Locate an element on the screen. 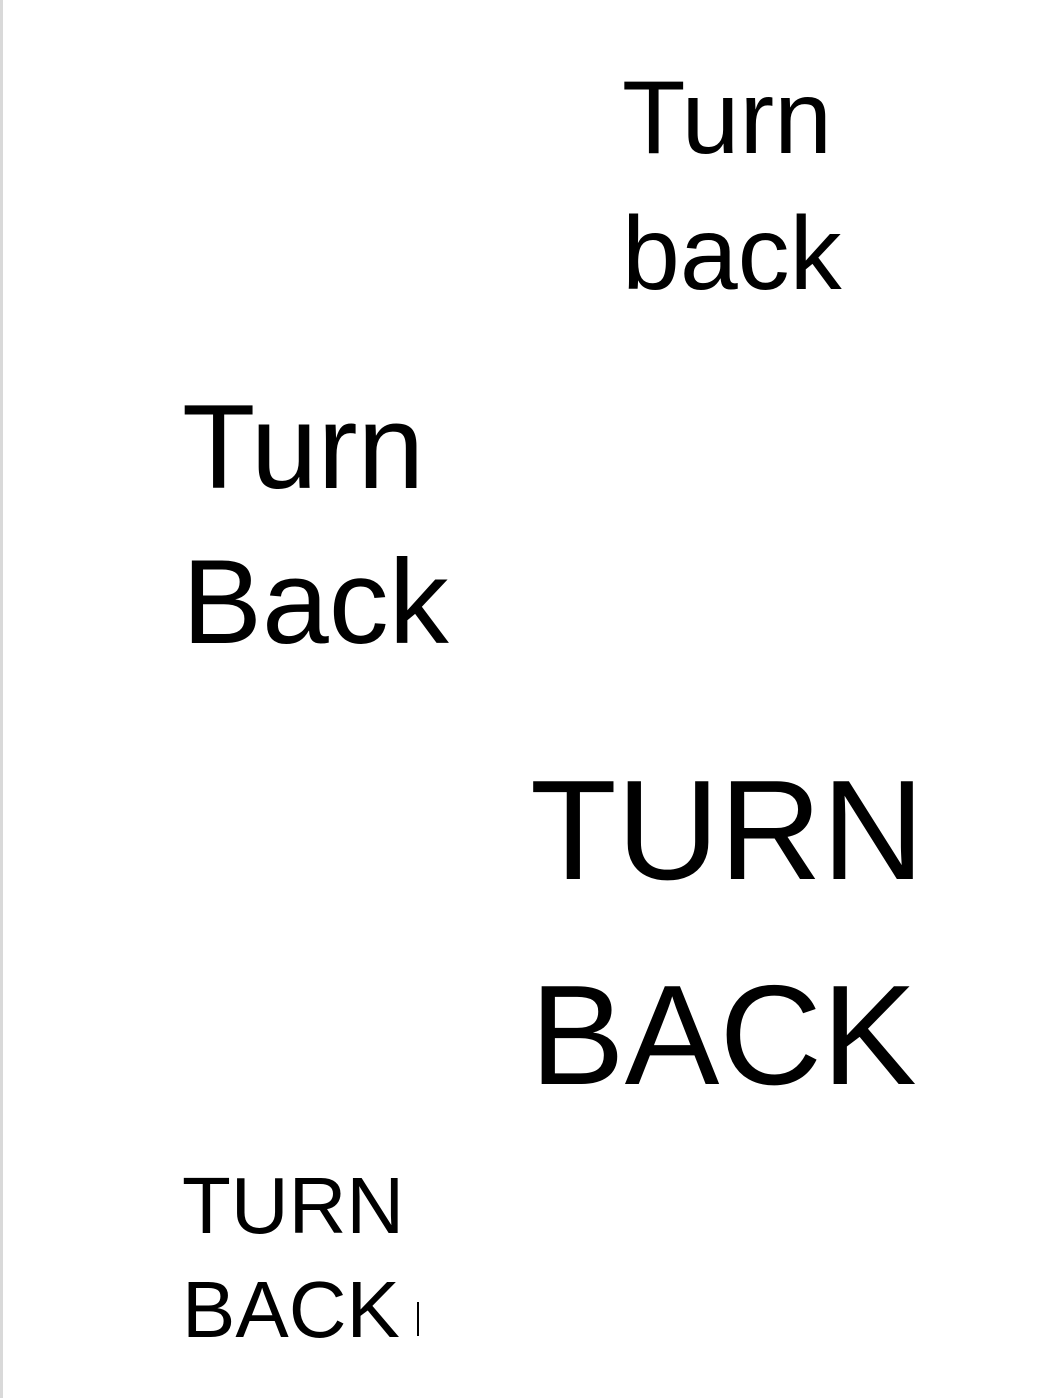  text-cursor is located at coordinates (418, 1319).